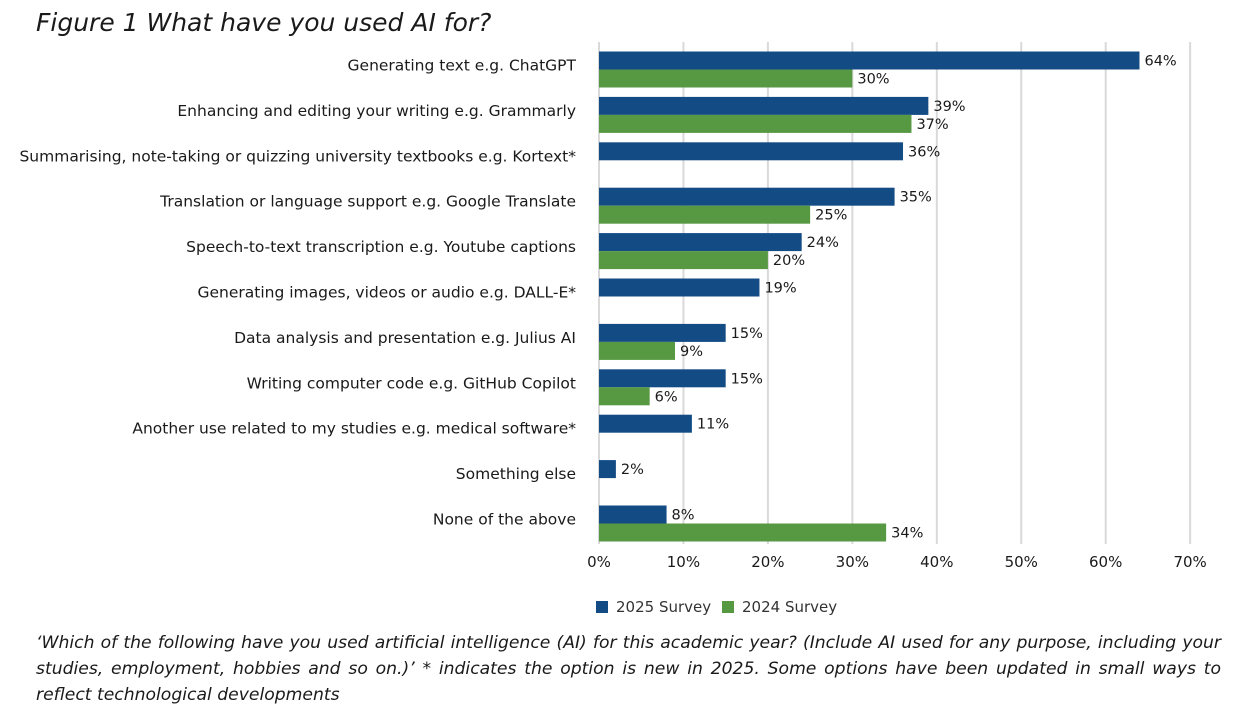 The height and width of the screenshot is (721, 1253). I want to click on category-label: Something else, so click(516, 474).